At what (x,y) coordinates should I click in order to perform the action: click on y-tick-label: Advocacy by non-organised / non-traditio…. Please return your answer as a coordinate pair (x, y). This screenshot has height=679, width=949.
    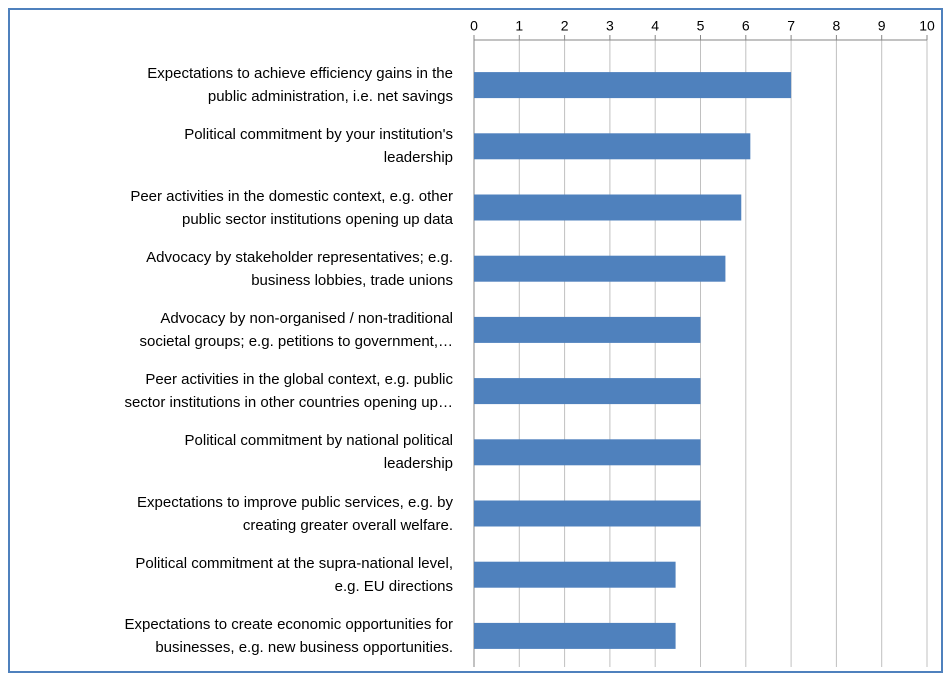
    Looking at the image, I should click on (296, 329).